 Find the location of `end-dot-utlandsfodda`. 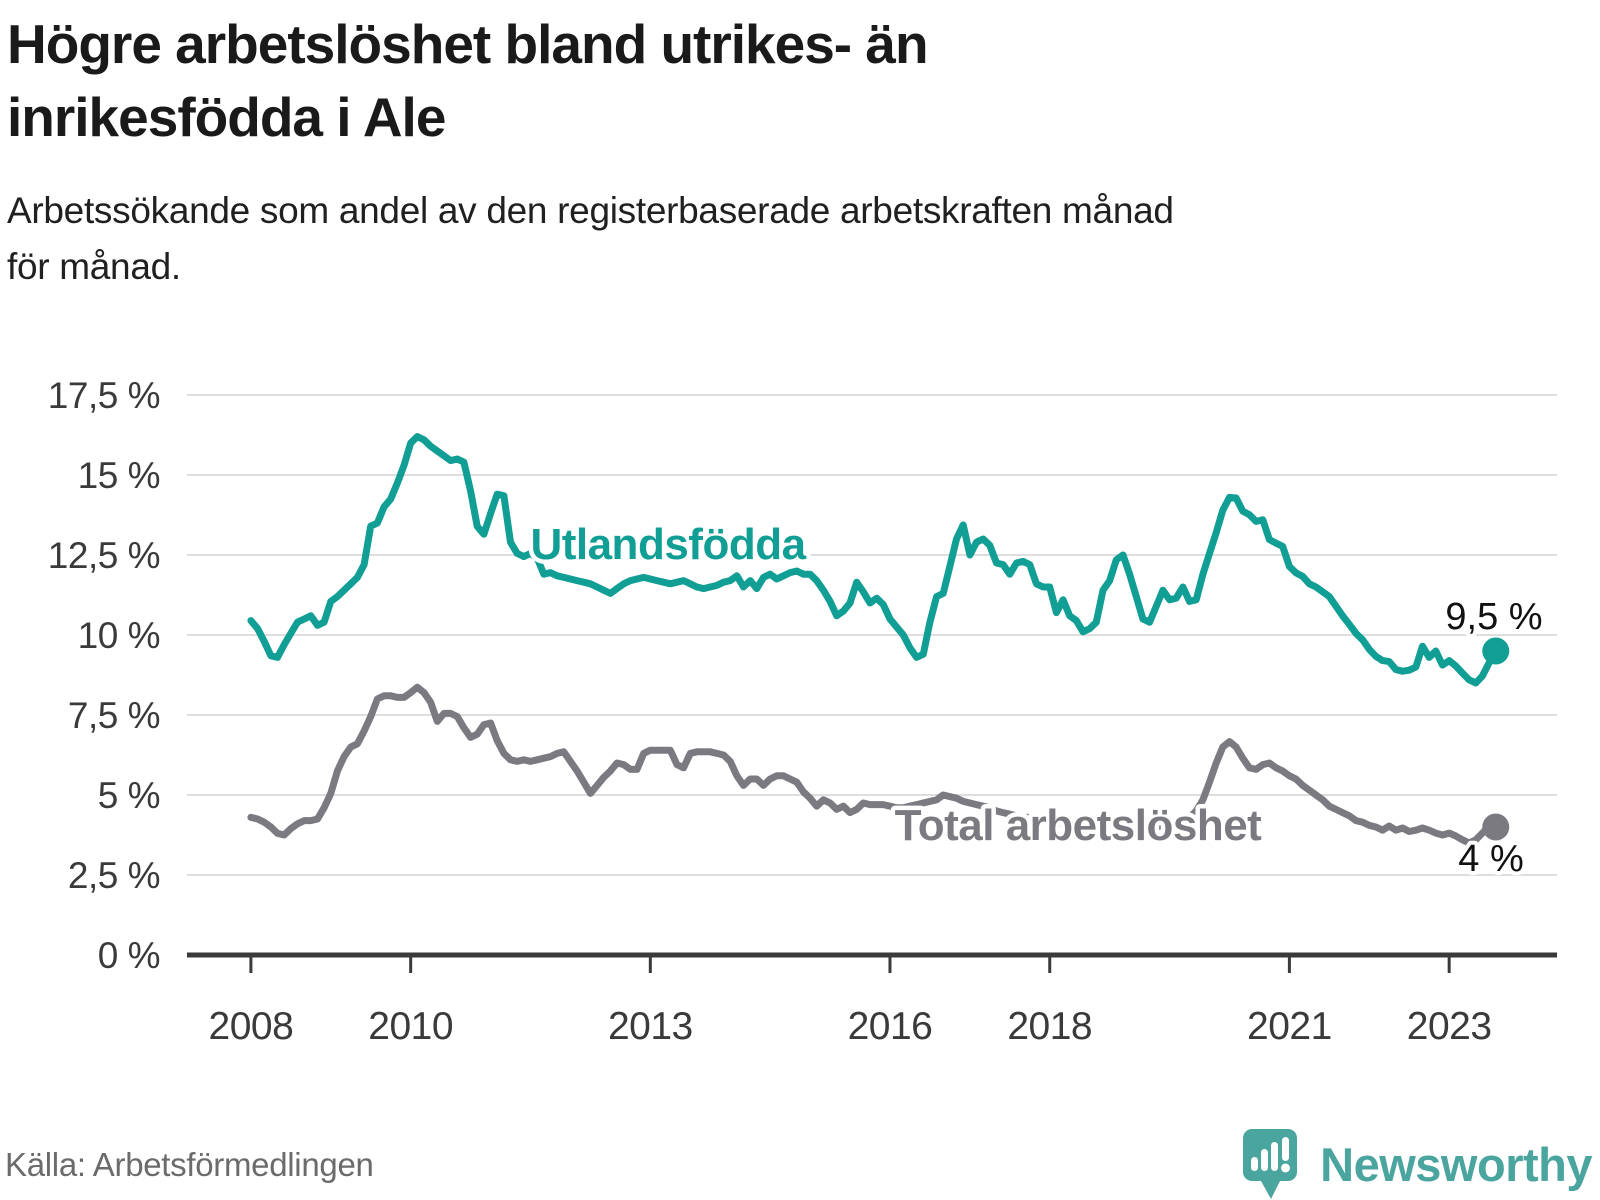

end-dot-utlandsfodda is located at coordinates (1496, 651).